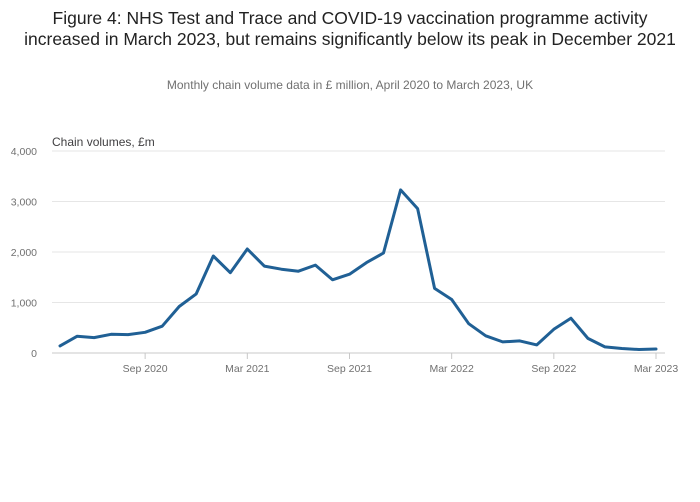  I want to click on y-tick-label: 2,000, so click(24, 253).